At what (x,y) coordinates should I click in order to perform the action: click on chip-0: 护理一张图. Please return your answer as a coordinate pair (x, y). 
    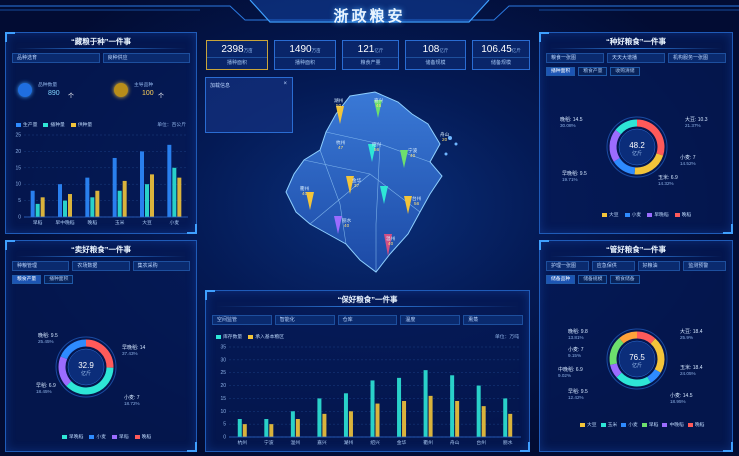
    Looking at the image, I should click on (567, 266).